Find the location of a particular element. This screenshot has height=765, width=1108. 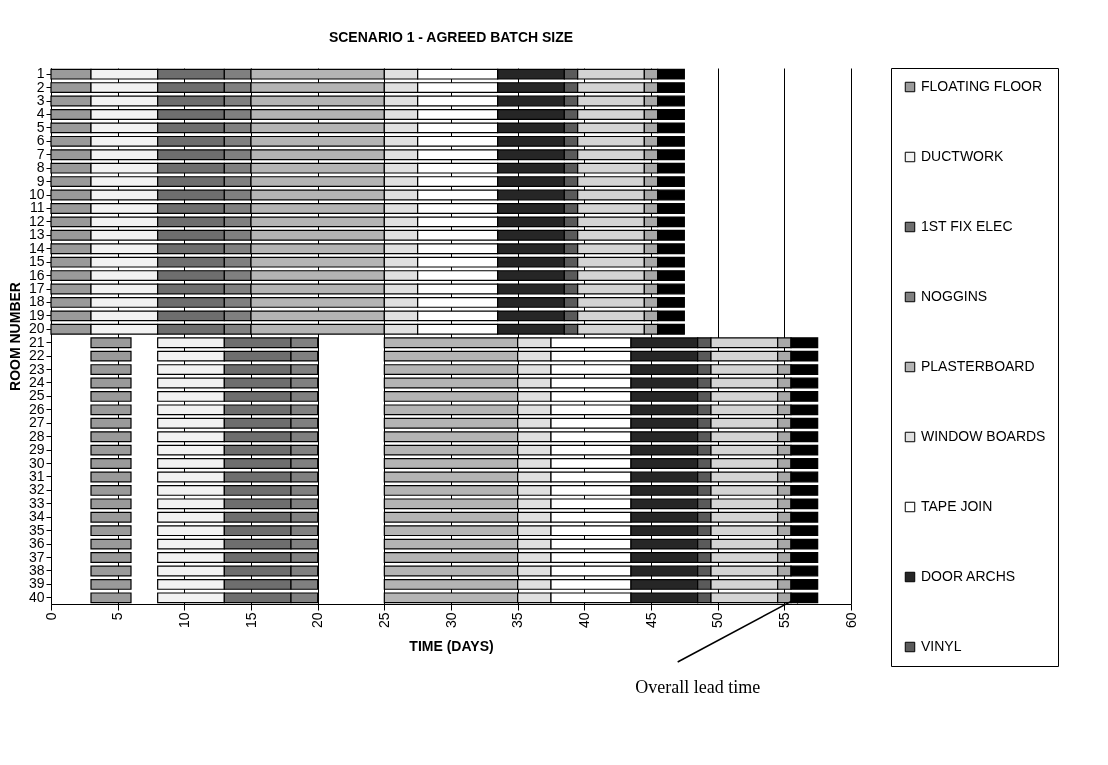

x-tick-label: 45 is located at coordinates (650, 620).